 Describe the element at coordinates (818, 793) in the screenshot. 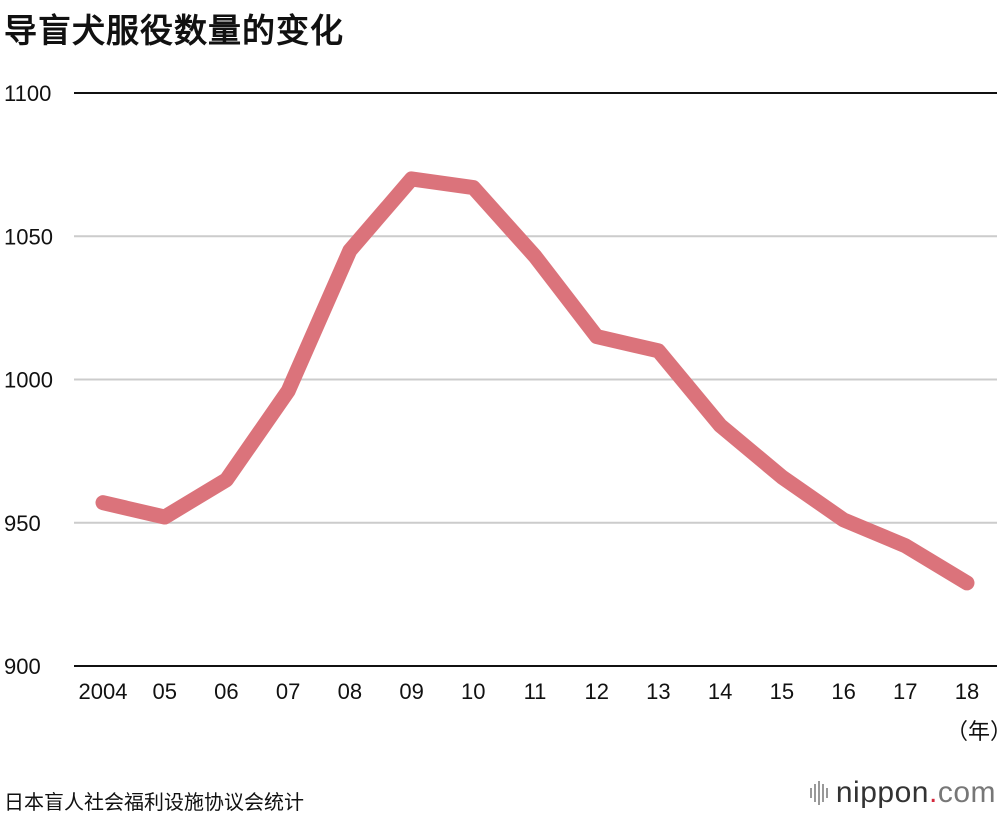

I see `logo-bars-icon` at that location.